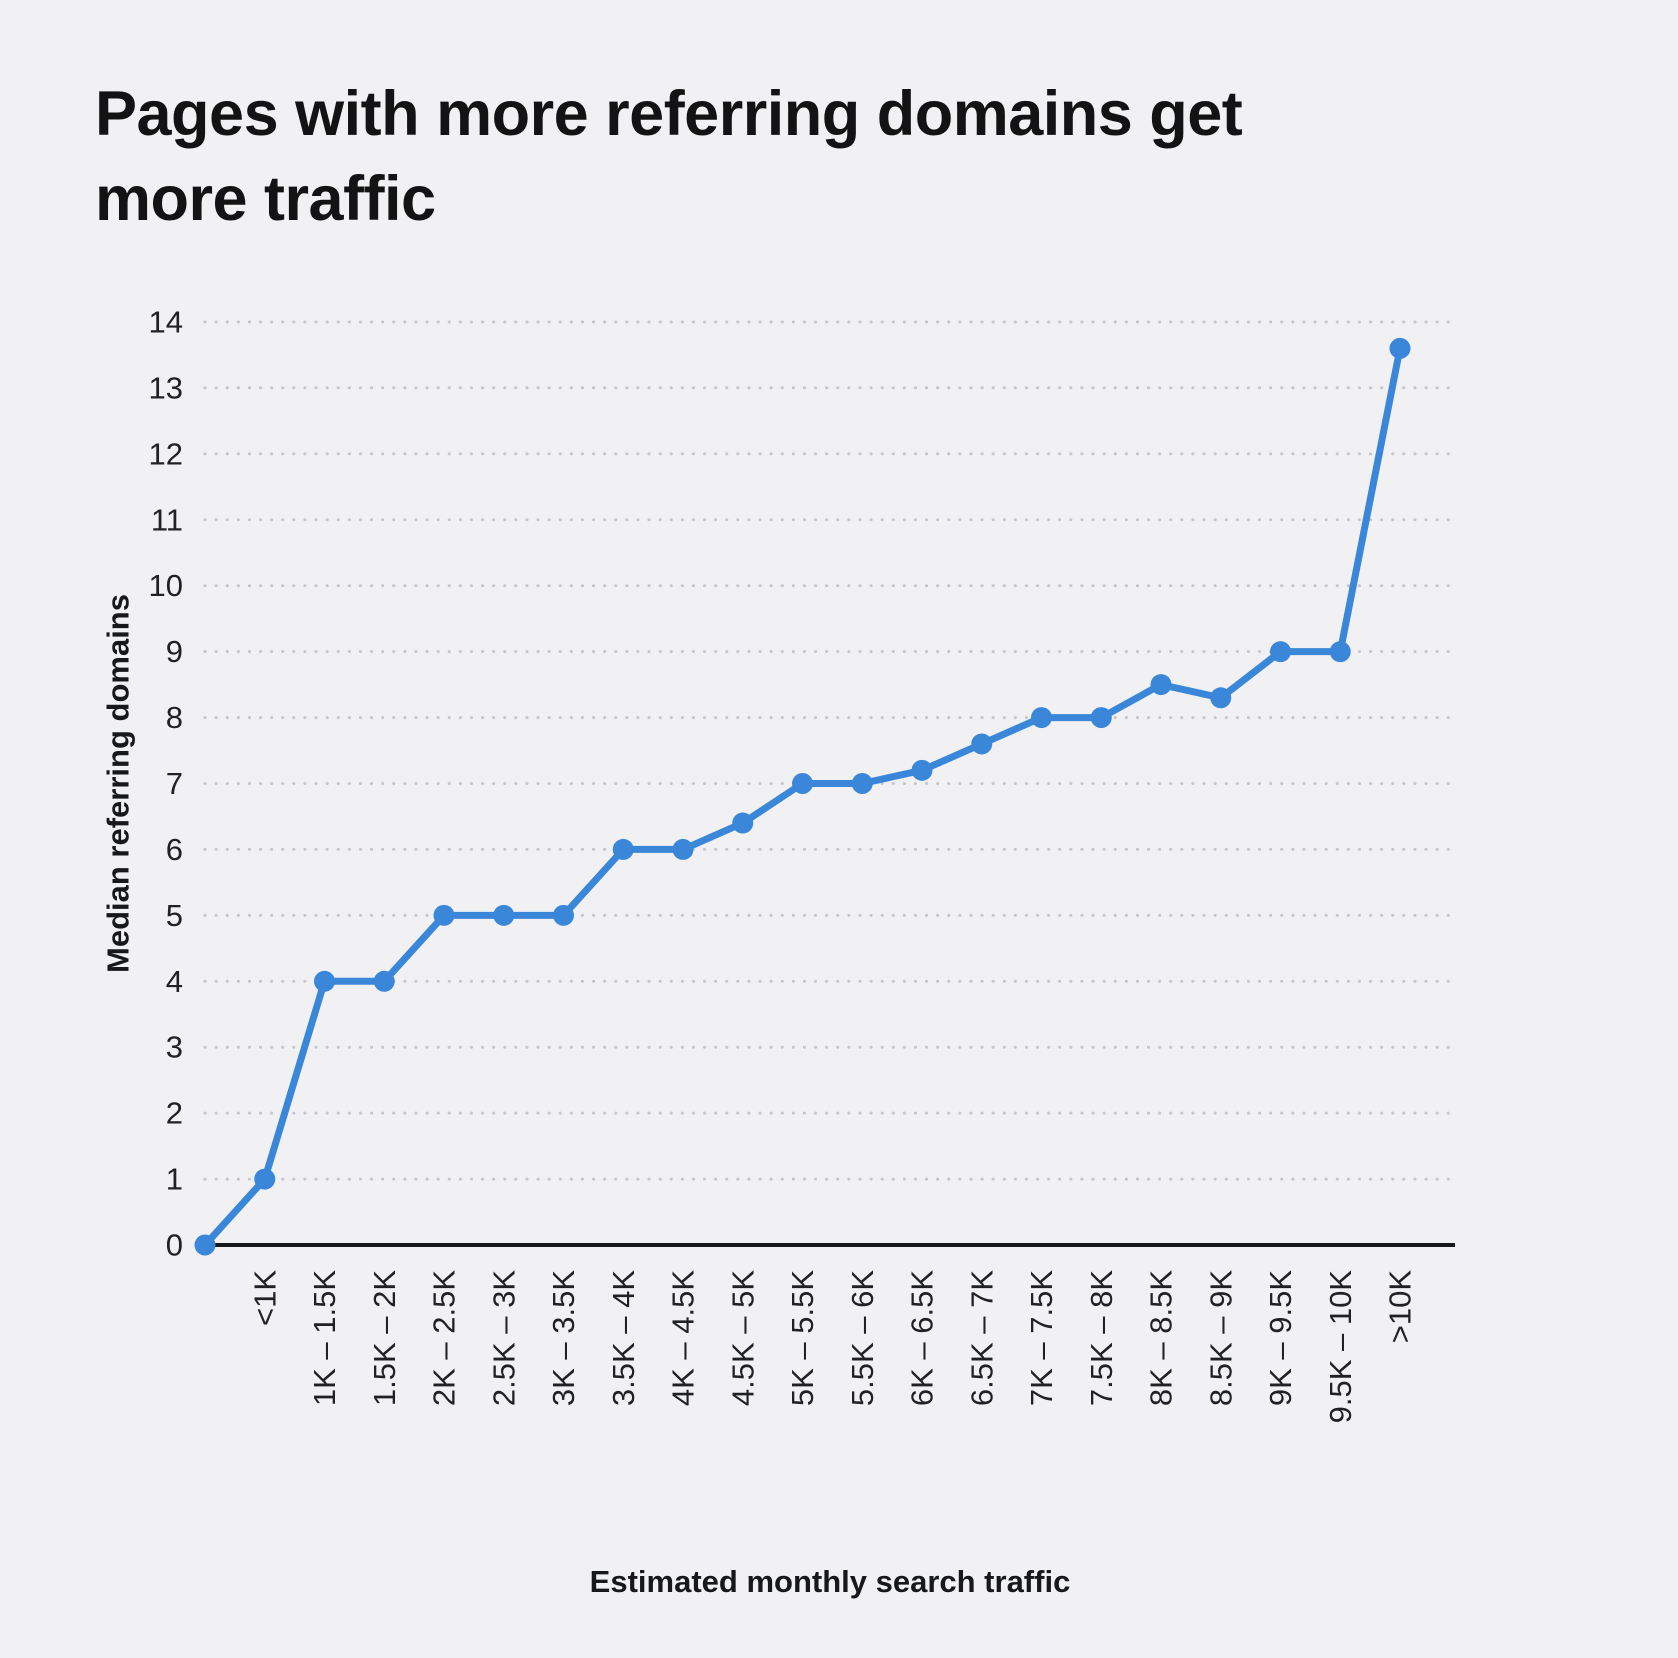 The width and height of the screenshot is (1678, 1658). Describe the element at coordinates (174, 981) in the screenshot. I see `y-tick-label: 4` at that location.